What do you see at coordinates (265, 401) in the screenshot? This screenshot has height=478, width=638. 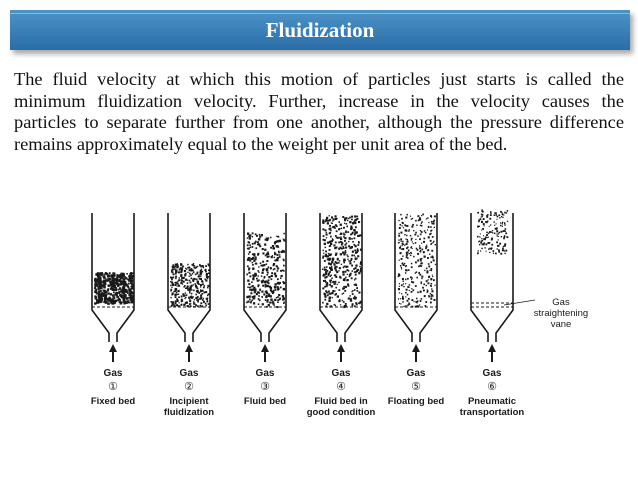 I see `regime-label-3: Fluid bed` at bounding box center [265, 401].